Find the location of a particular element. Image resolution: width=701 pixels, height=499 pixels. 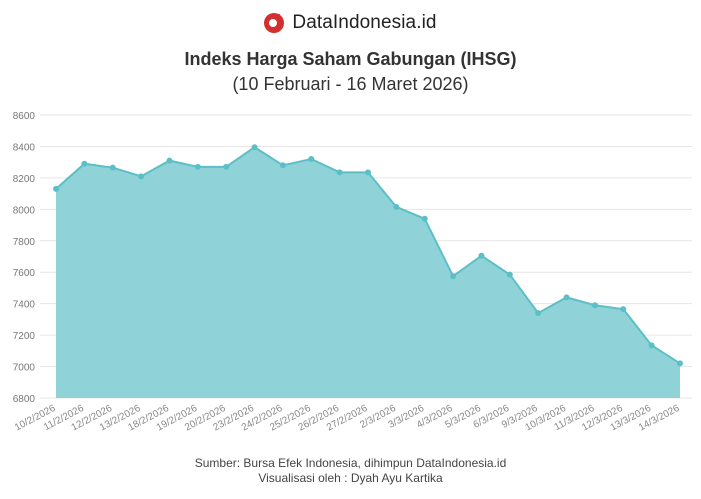

brand-header: DataIndonesia.id is located at coordinates (350, 23).